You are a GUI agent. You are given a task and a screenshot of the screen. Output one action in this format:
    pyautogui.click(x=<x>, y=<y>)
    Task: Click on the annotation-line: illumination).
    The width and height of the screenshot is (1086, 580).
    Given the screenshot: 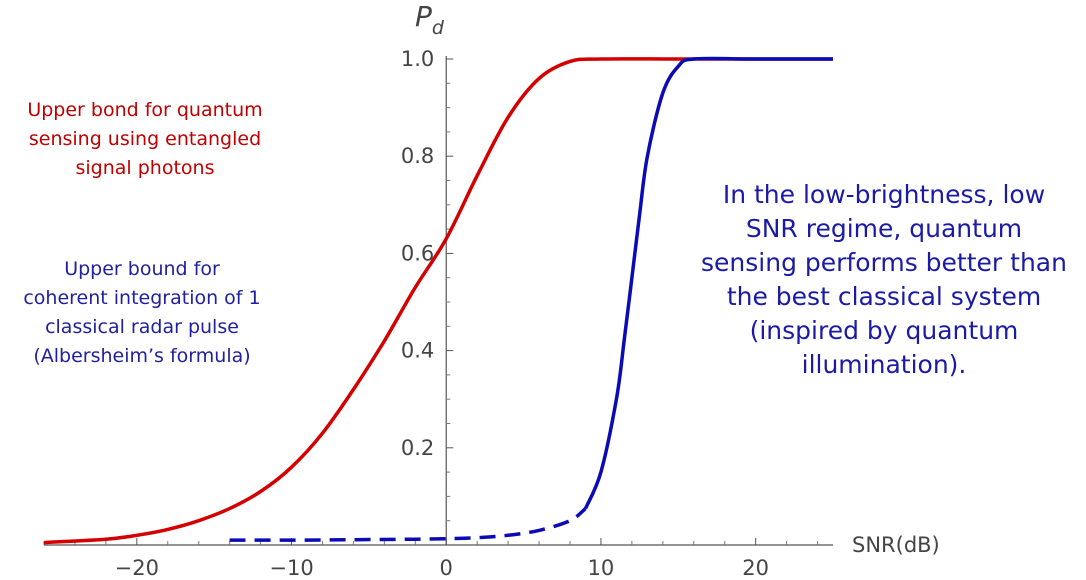 What is the action you would take?
    pyautogui.click(x=884, y=364)
    